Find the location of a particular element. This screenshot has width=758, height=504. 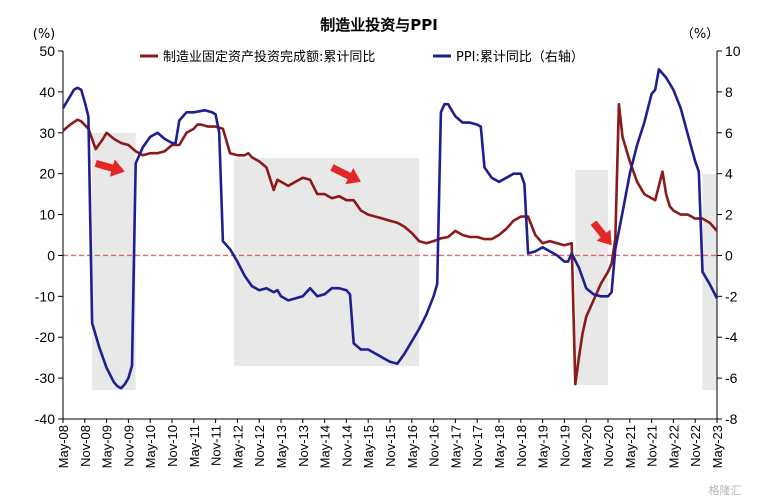

x-tick-label: Nov-15 is located at coordinates (390, 446).